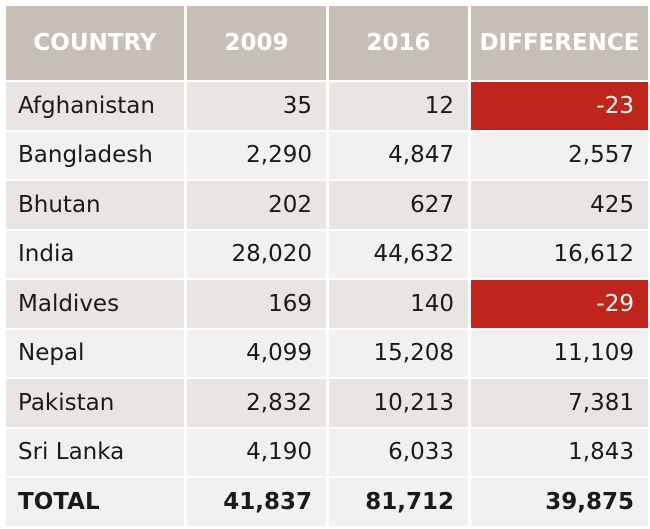 This screenshot has height=529, width=650. Describe the element at coordinates (95, 106) in the screenshot. I see `cell-country: Afghanistan` at that location.